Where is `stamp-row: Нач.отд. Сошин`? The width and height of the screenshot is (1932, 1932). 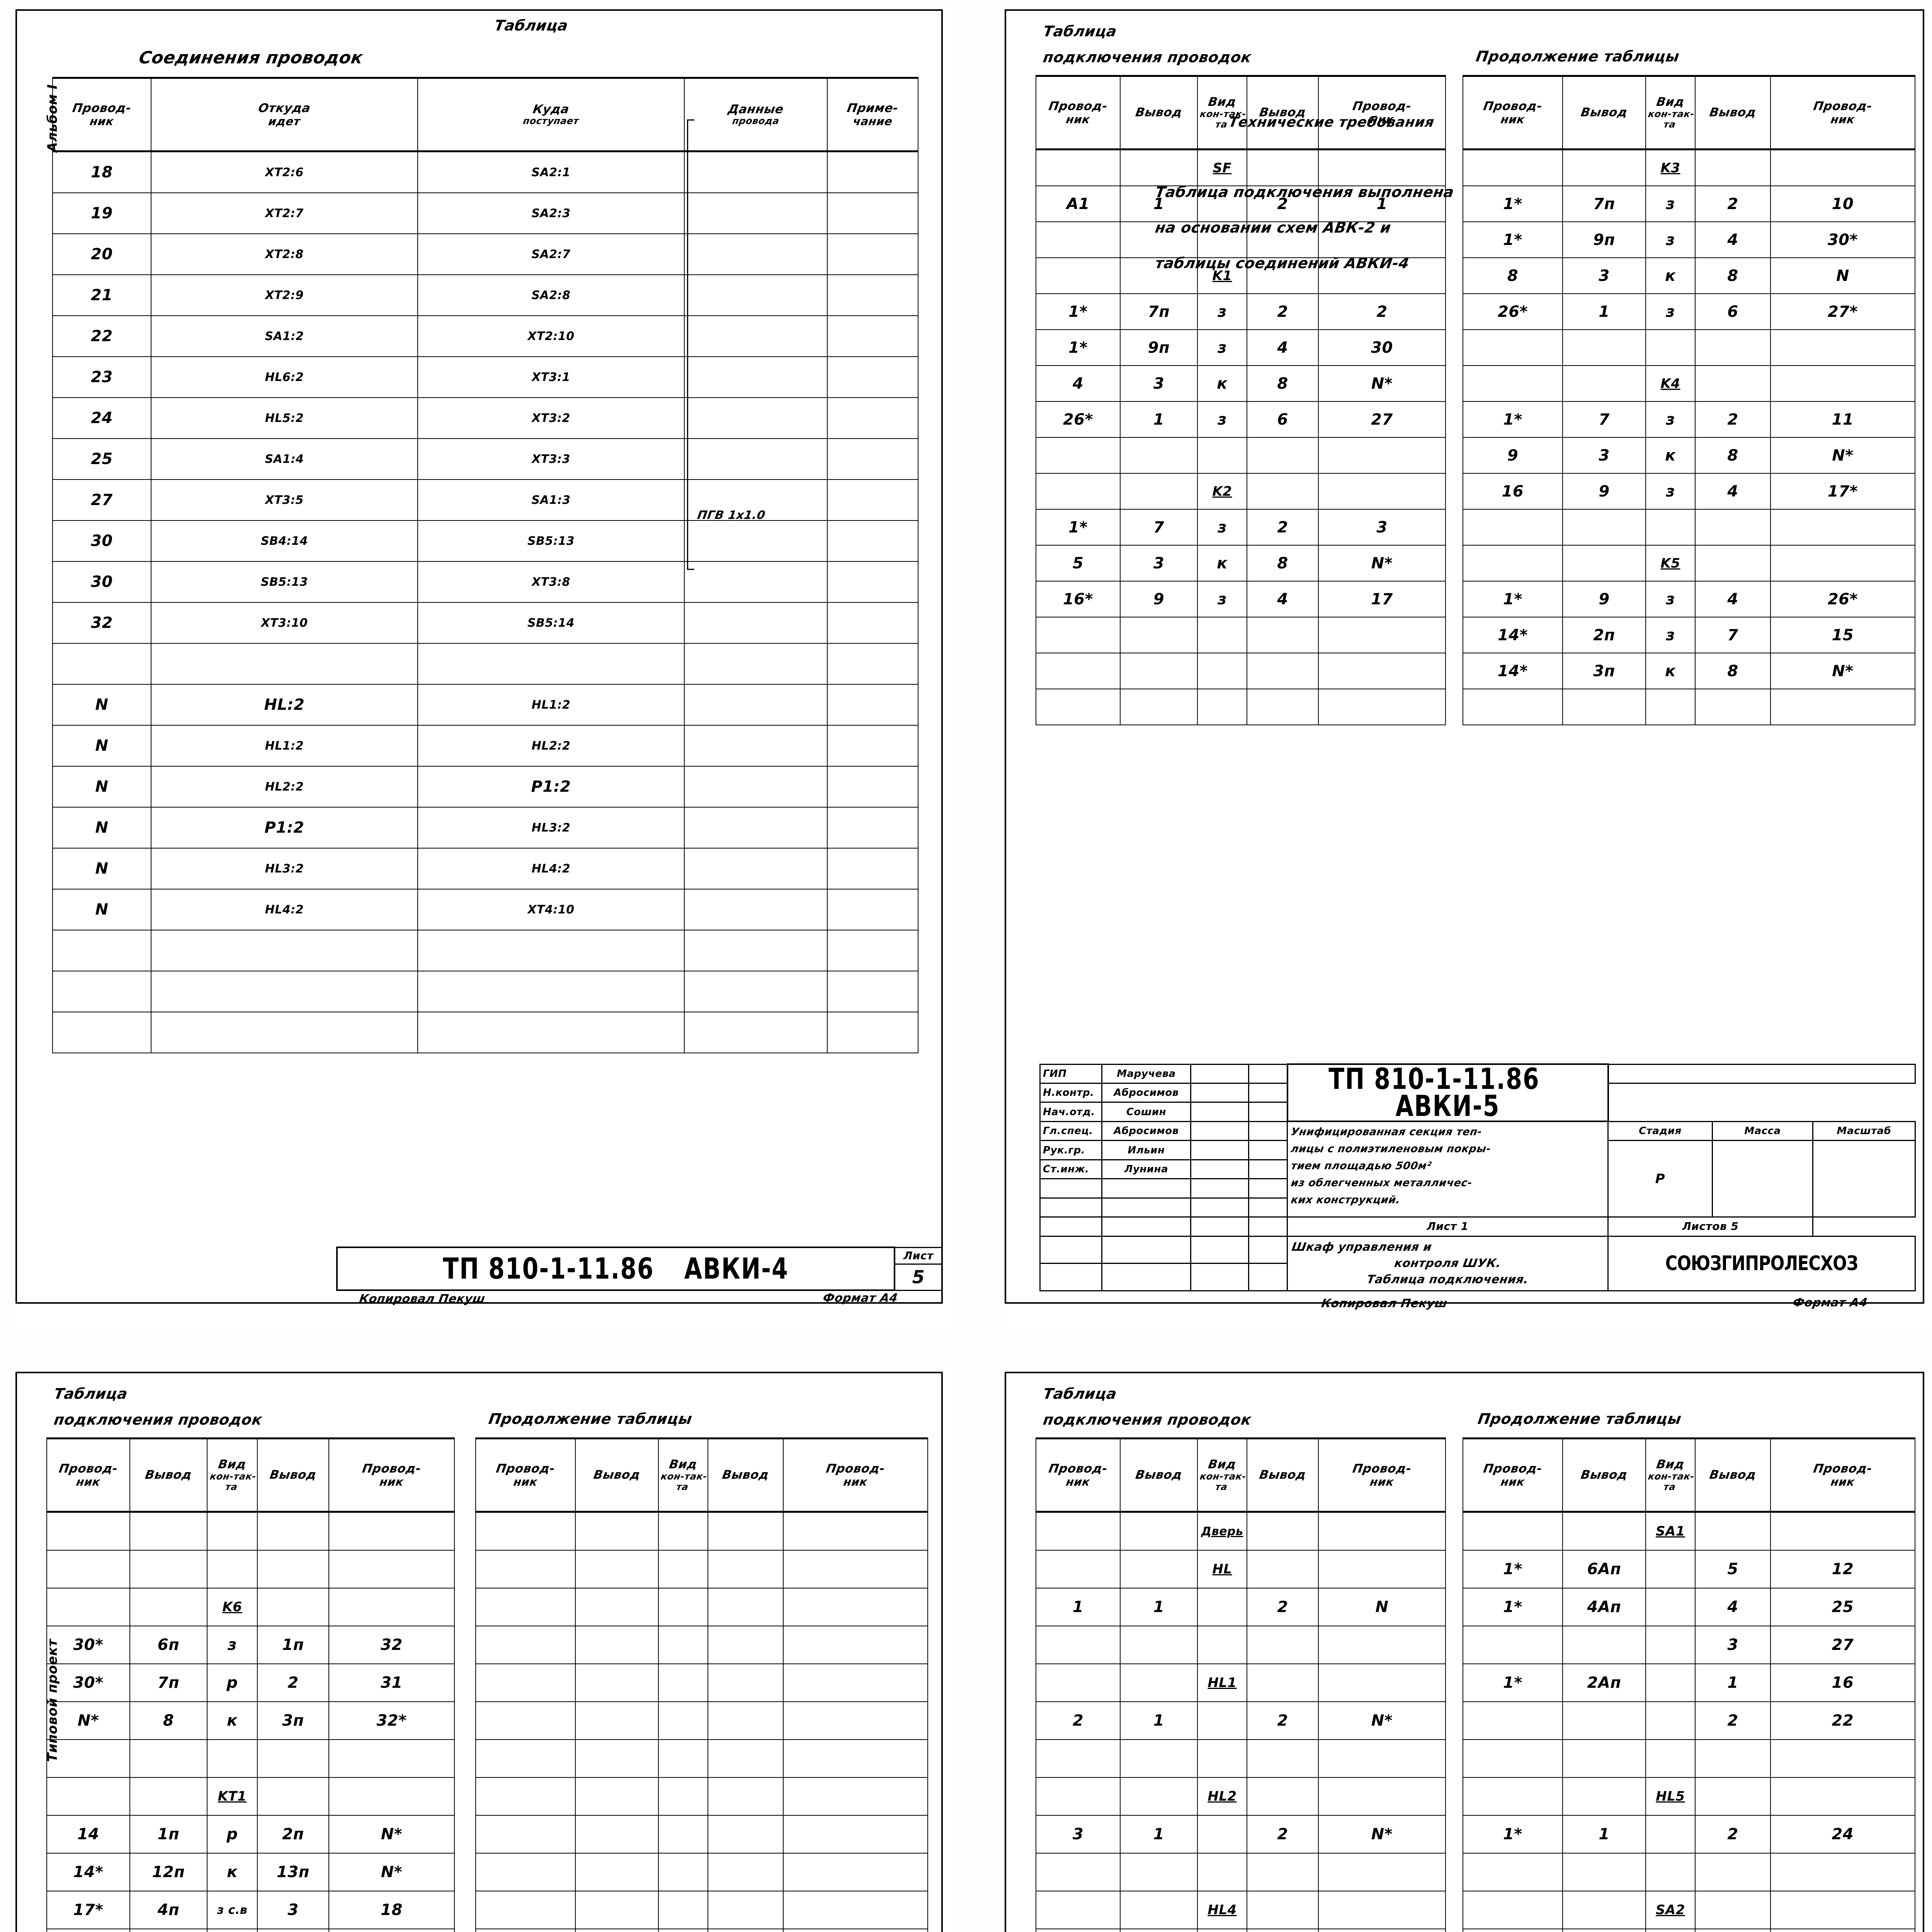
stamp-row: Нач.отд. Сошин is located at coordinates (1477, 1112).